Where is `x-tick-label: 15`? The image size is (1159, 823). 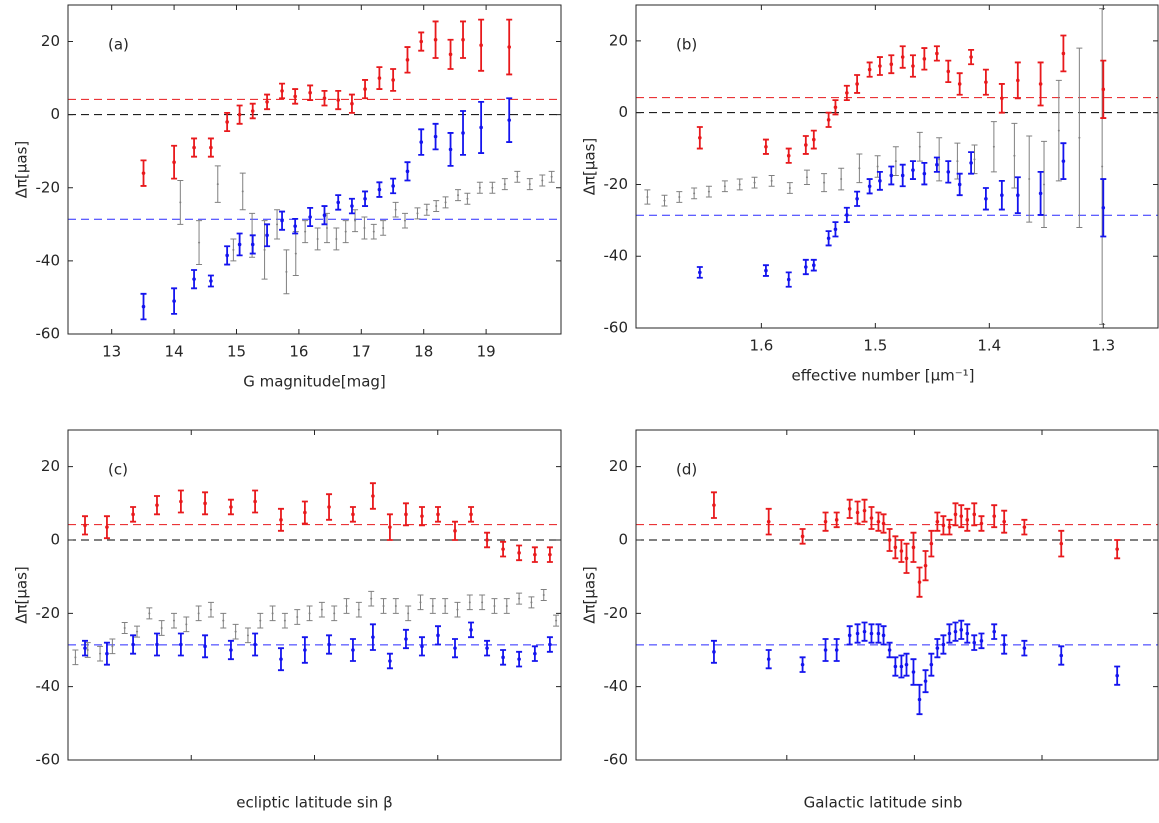
x-tick-label: 15 is located at coordinates (236, 352).